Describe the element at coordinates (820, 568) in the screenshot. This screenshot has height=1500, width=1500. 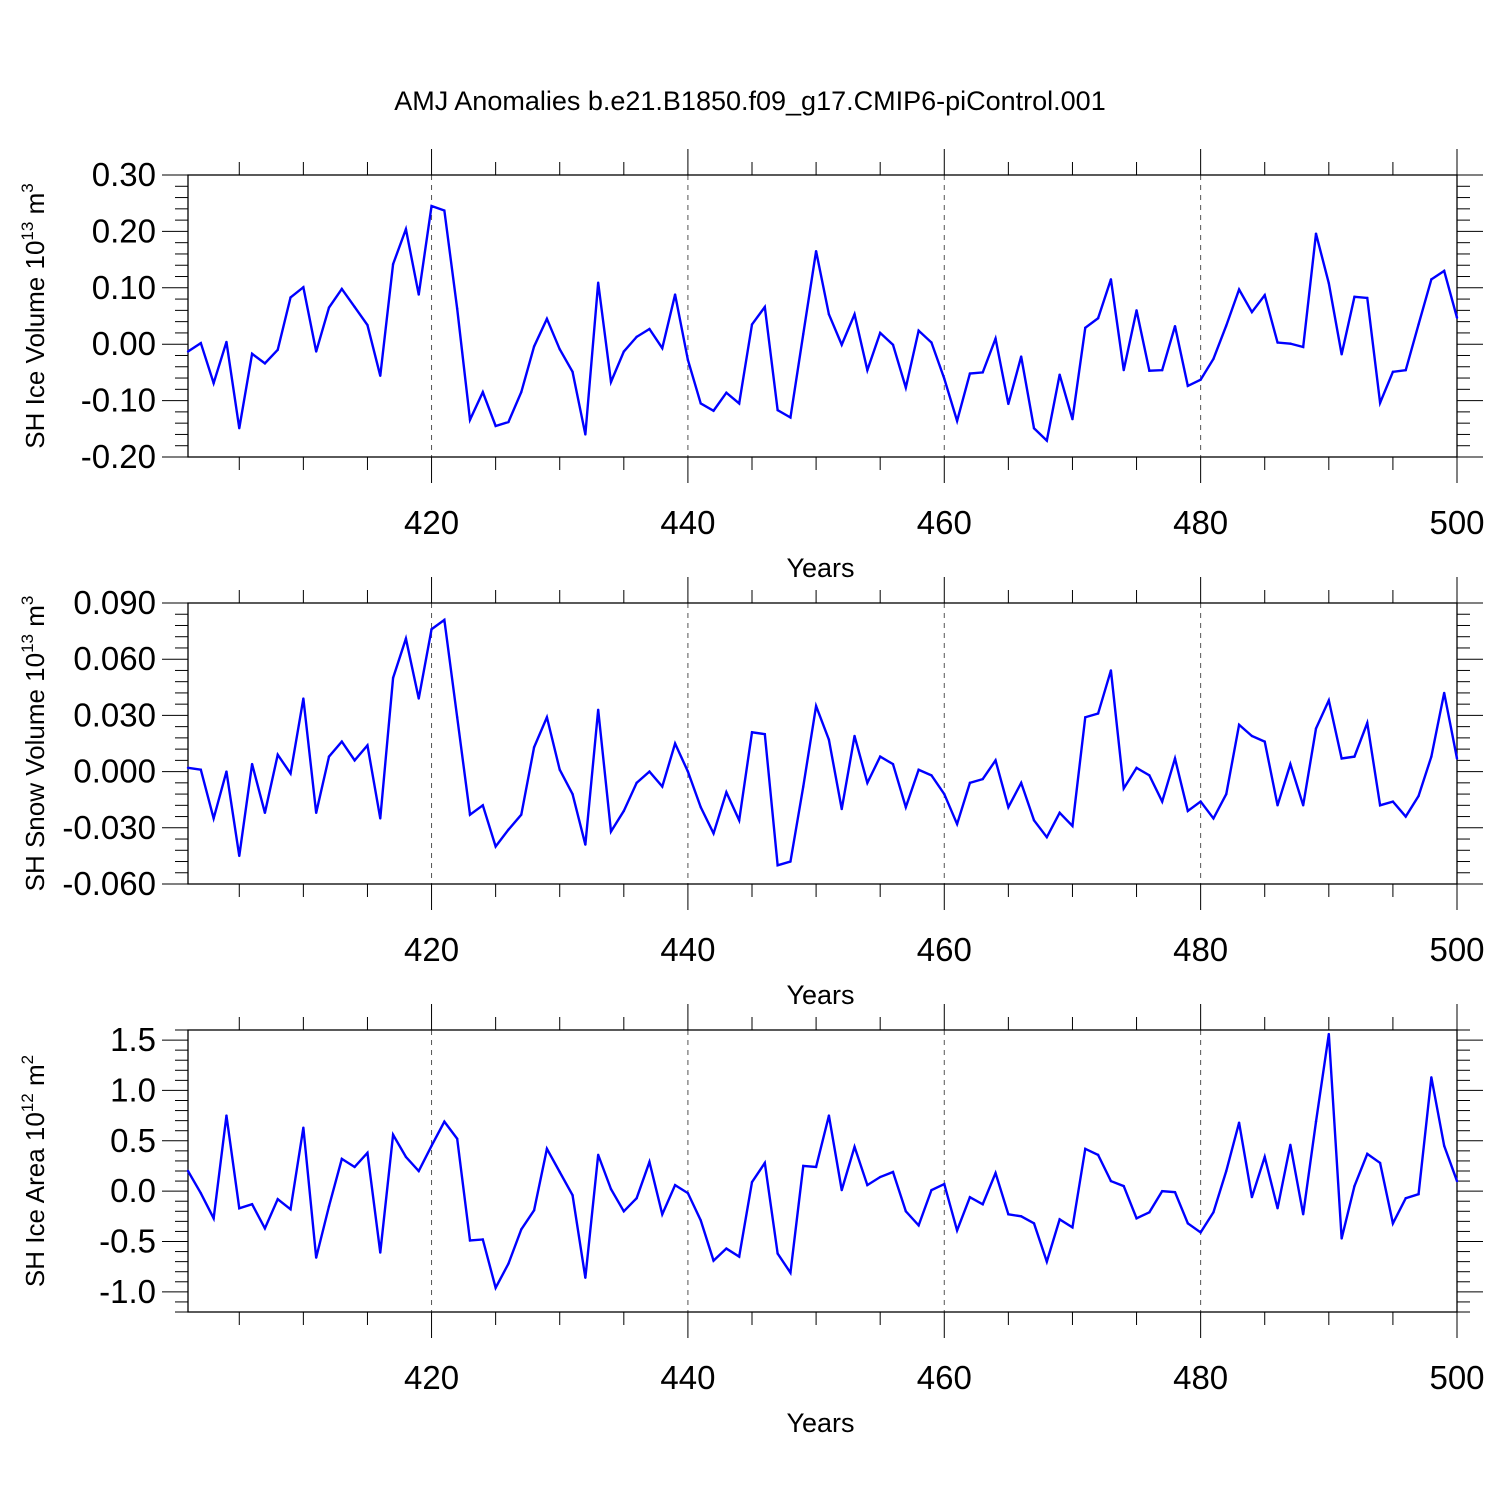
I see `x-axis-label: Years` at that location.